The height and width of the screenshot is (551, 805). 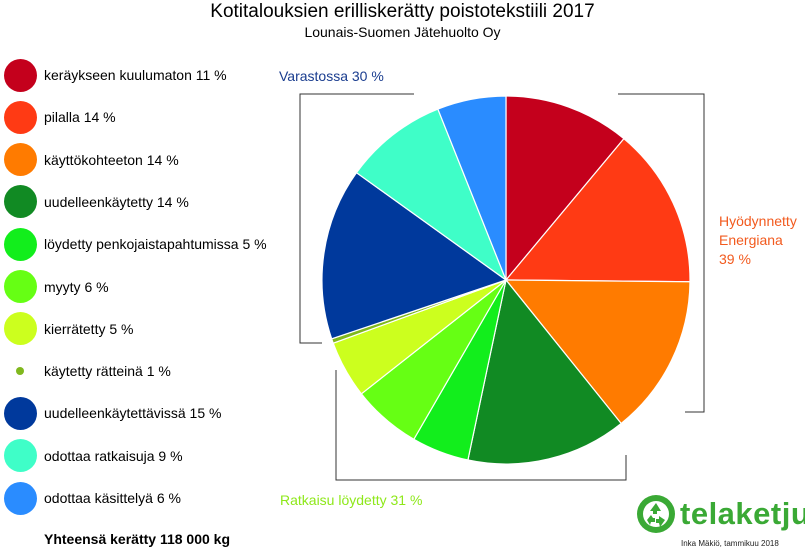 I want to click on legend-label: odottaa ratkaisuja 9 %, so click(x=113, y=455).